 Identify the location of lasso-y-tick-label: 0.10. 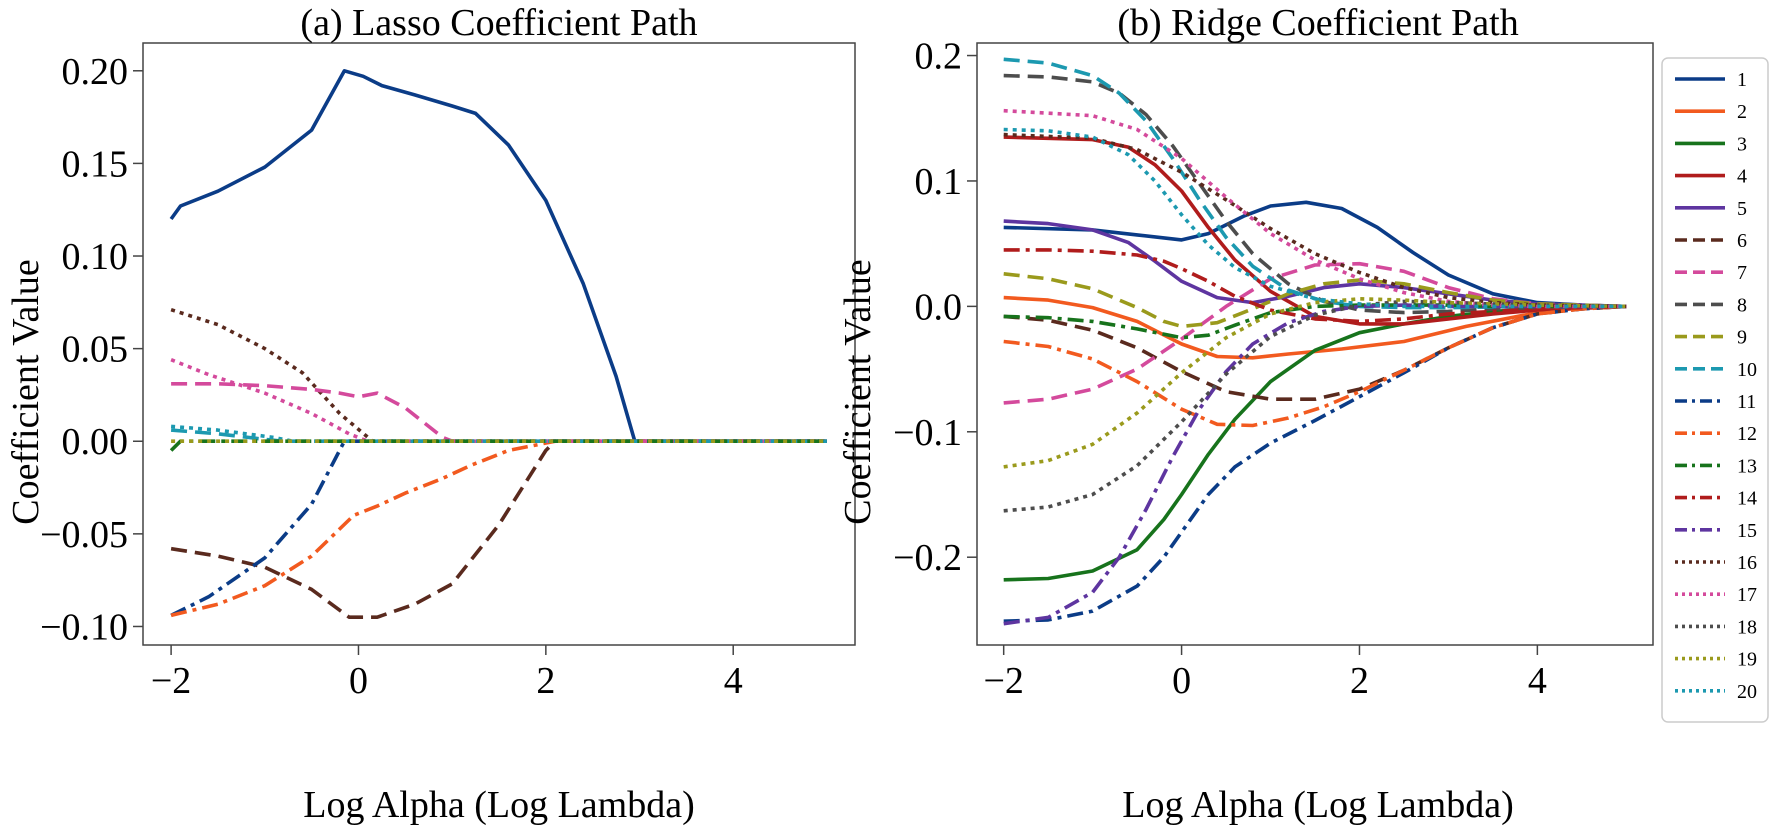
(95, 257).